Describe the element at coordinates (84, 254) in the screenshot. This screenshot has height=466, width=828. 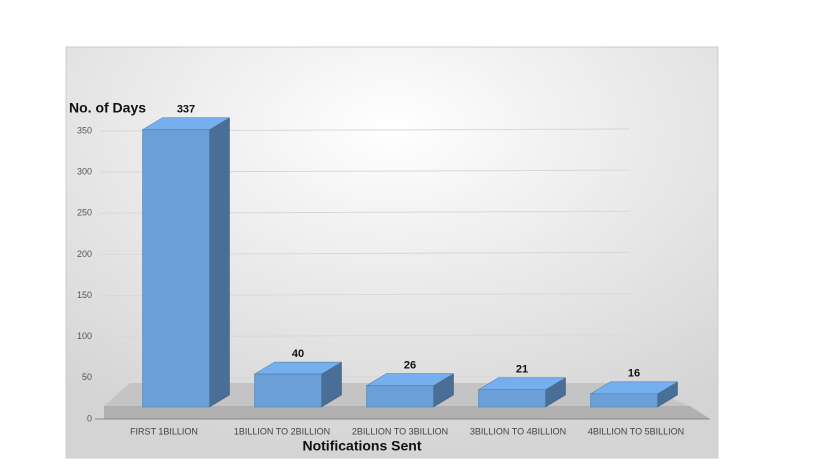
I see `y-tick-label: 200` at that location.